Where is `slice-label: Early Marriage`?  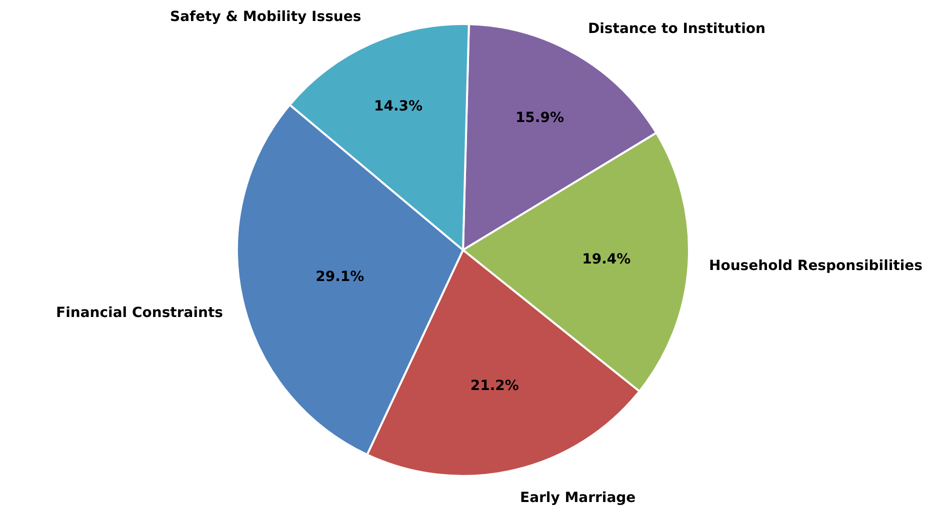 slice-label: Early Marriage is located at coordinates (578, 498).